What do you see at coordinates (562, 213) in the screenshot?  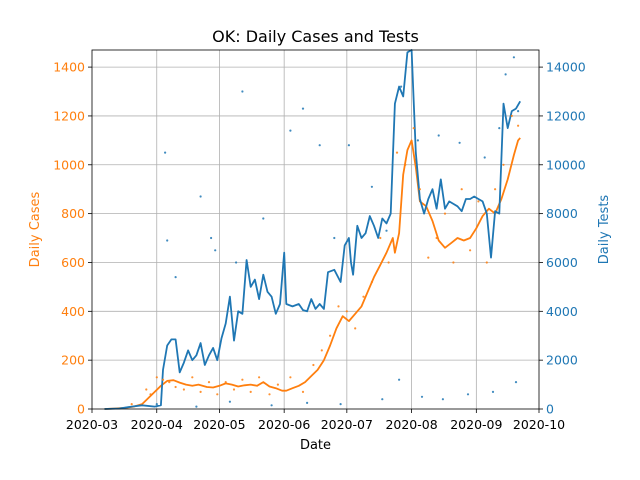 I see `y-right-tick-label: 8000` at bounding box center [562, 213].